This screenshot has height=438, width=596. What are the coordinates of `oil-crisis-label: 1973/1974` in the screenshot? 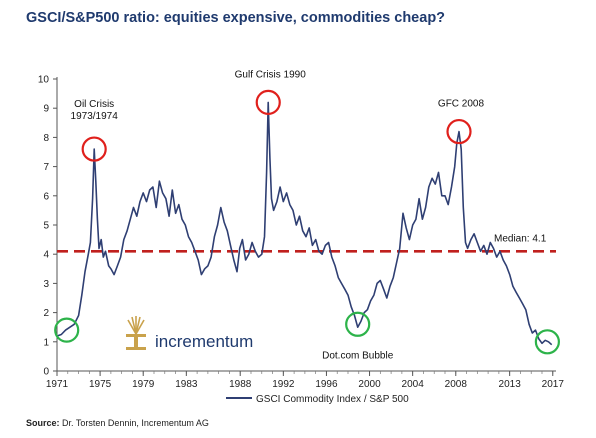 It's located at (95, 116).